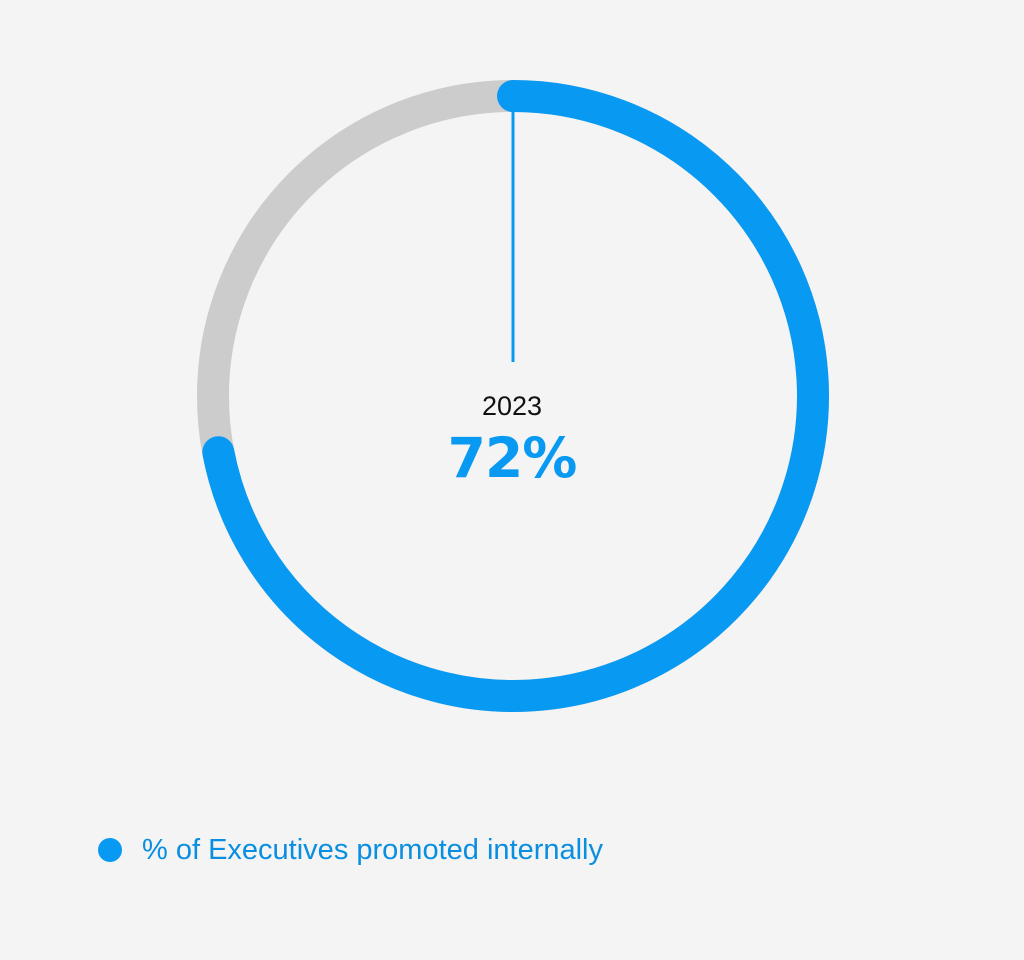 Image resolution: width=1024 pixels, height=960 pixels. I want to click on legend-marker-dot, so click(110, 850).